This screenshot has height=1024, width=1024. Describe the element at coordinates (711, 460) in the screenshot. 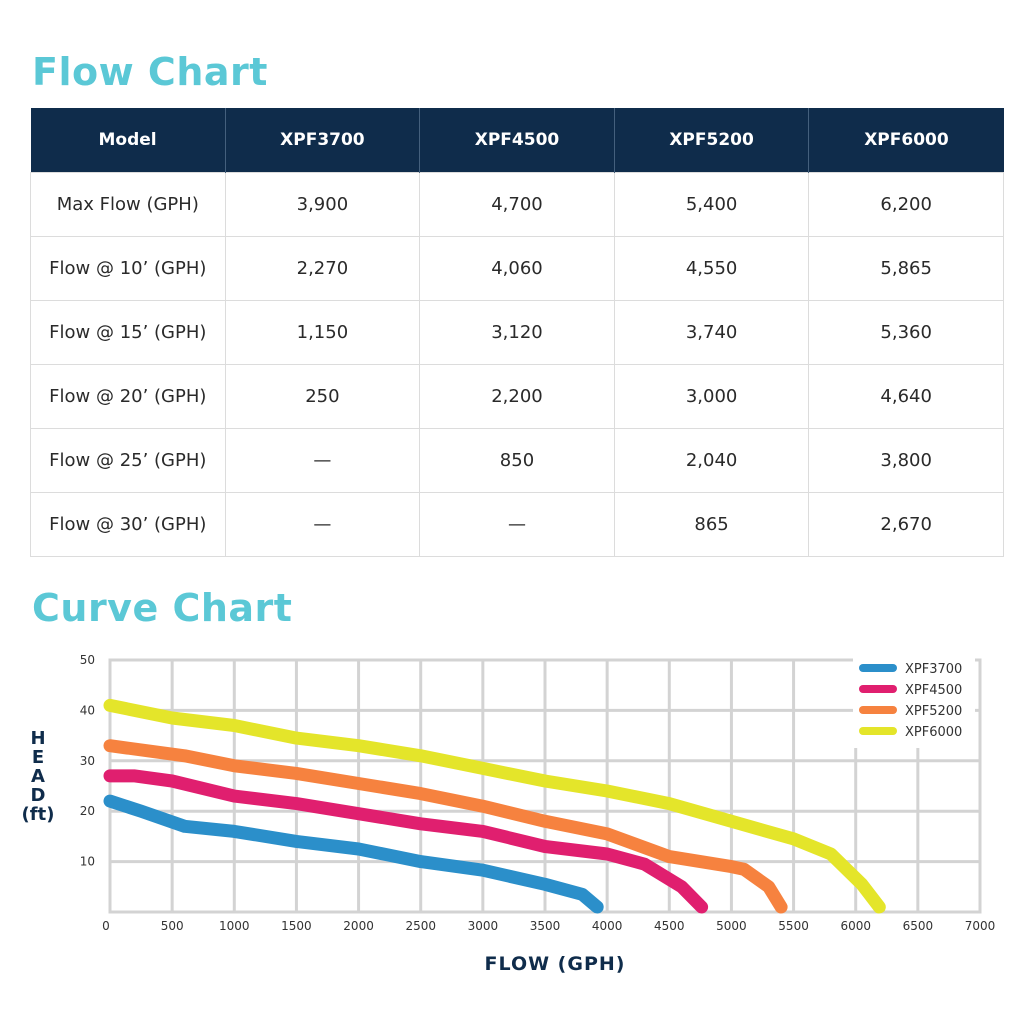

I see `table-cell: 2,040` at that location.